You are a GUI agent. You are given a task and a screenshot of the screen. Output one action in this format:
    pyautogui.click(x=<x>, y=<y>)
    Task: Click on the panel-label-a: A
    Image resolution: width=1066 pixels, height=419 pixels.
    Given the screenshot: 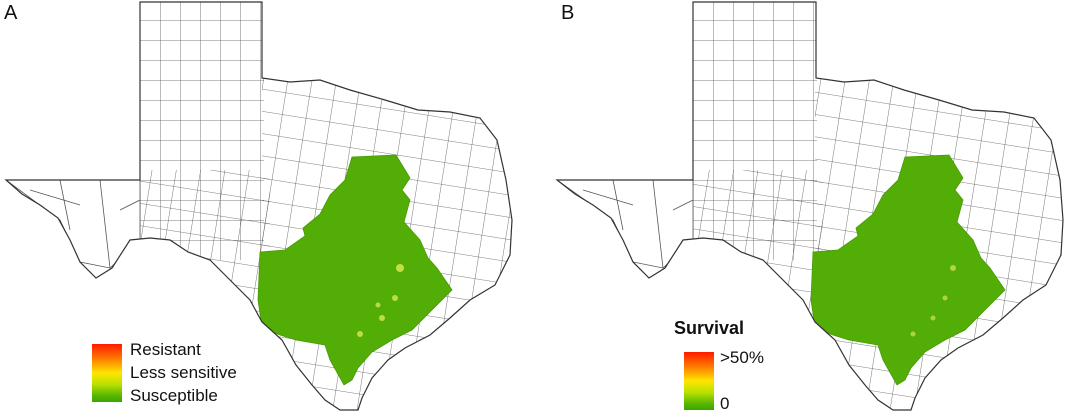 What is the action you would take?
    pyautogui.click(x=11, y=13)
    